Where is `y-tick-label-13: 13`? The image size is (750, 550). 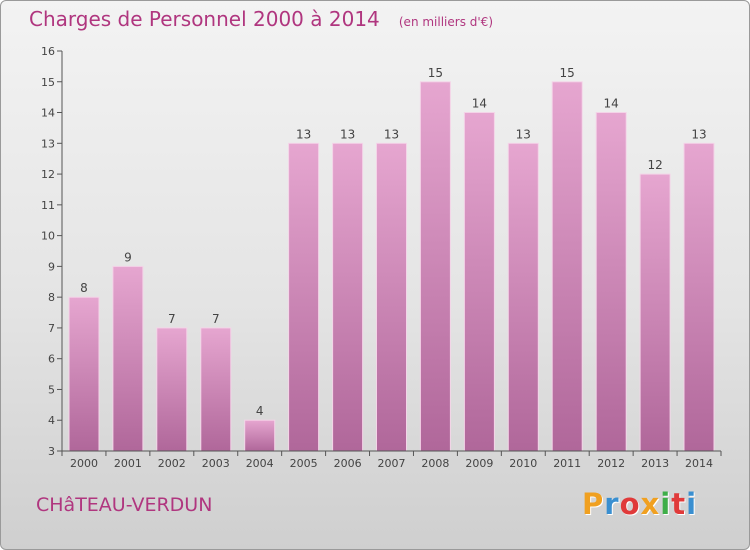 y-tick-label-13: 13 is located at coordinates (48, 143).